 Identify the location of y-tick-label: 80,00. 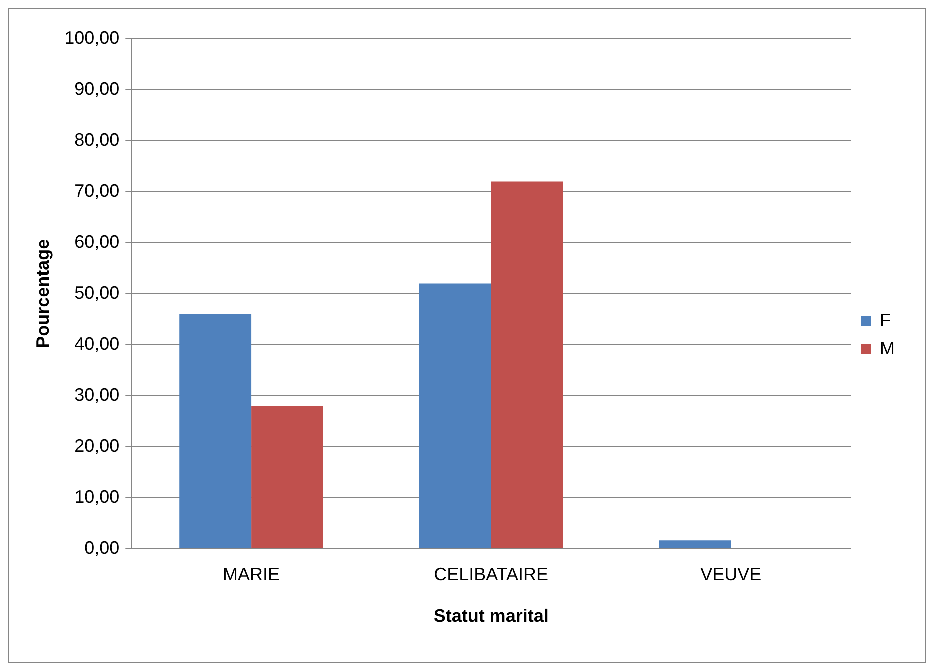
(97, 140).